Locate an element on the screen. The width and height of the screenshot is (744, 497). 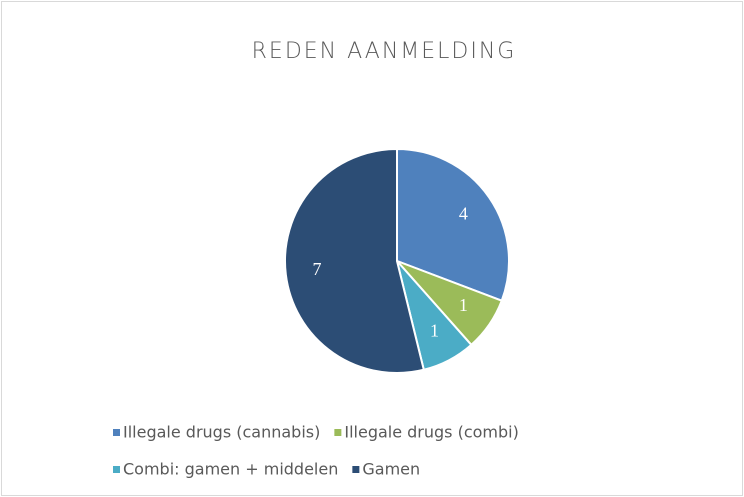
legend-label: Illegale drugs (cannabis) is located at coordinates (221, 432).